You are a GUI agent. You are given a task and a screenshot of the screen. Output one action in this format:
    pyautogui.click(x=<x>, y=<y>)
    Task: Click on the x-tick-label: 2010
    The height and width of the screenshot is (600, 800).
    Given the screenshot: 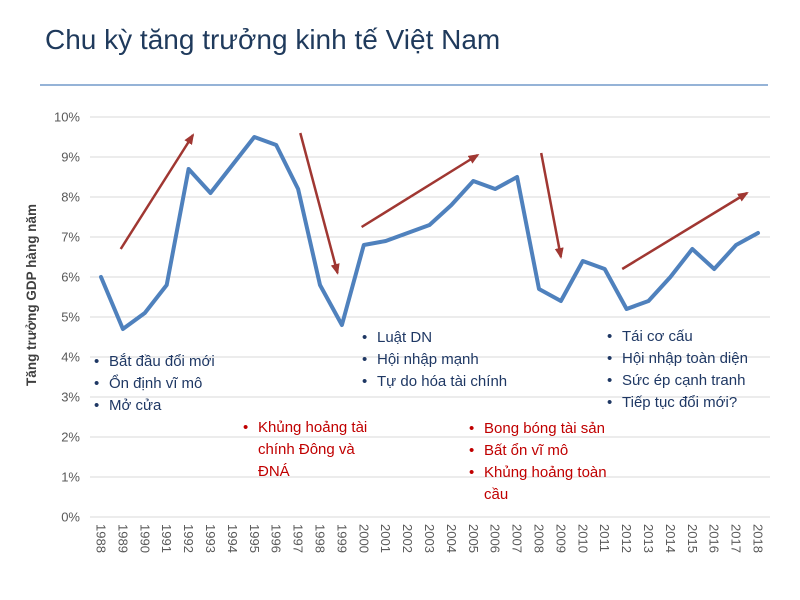 What is the action you would take?
    pyautogui.click(x=582, y=538)
    